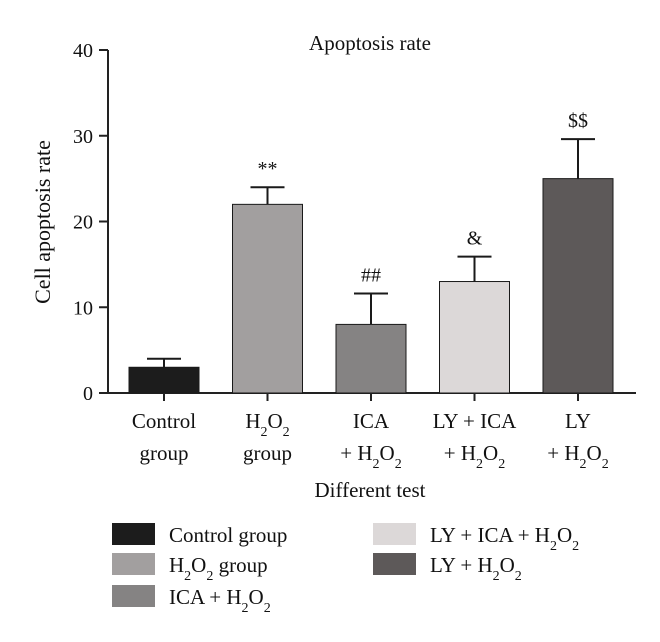 Image resolution: width=660 pixels, height=642 pixels. What do you see at coordinates (88, 394) in the screenshot?
I see `y-tick-label: 0` at bounding box center [88, 394].